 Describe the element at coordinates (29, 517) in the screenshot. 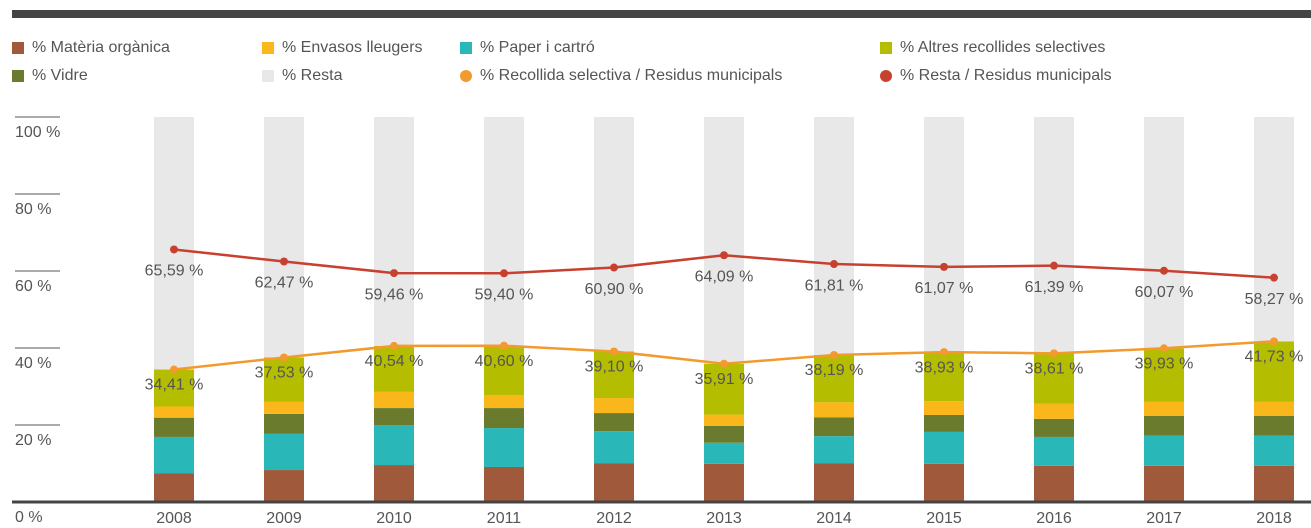

I see `y-tick-label: 0 %` at that location.